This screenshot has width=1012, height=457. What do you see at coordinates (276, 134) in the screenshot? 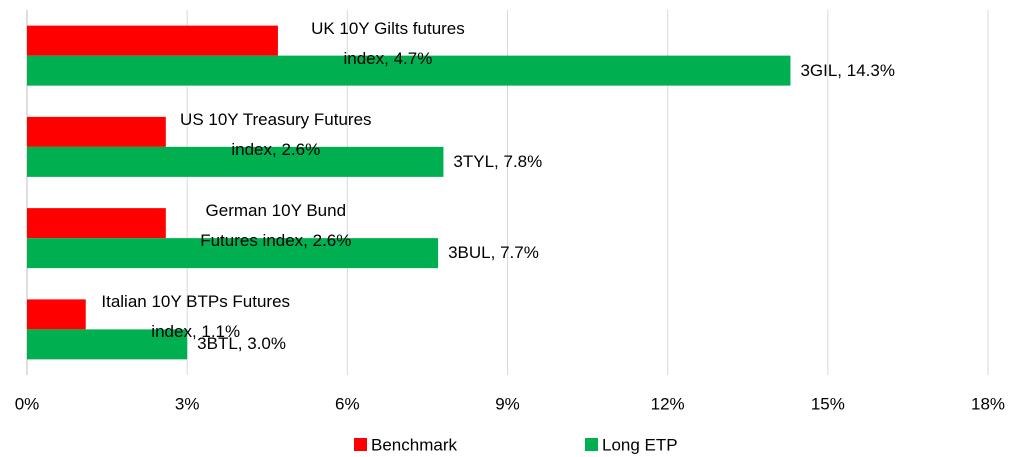
I see `data-label: US 10Y Treasury Futures index, 2.6%` at bounding box center [276, 134].